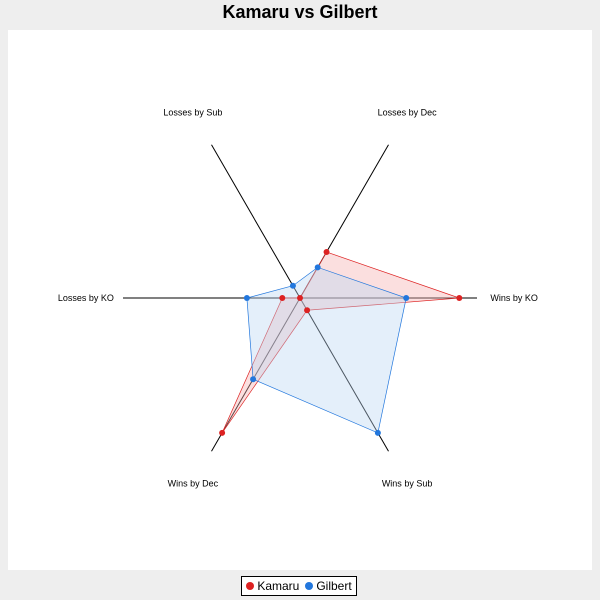 The width and height of the screenshot is (600, 600). I want to click on legend-label-gilbert: Gilbert, so click(334, 586).